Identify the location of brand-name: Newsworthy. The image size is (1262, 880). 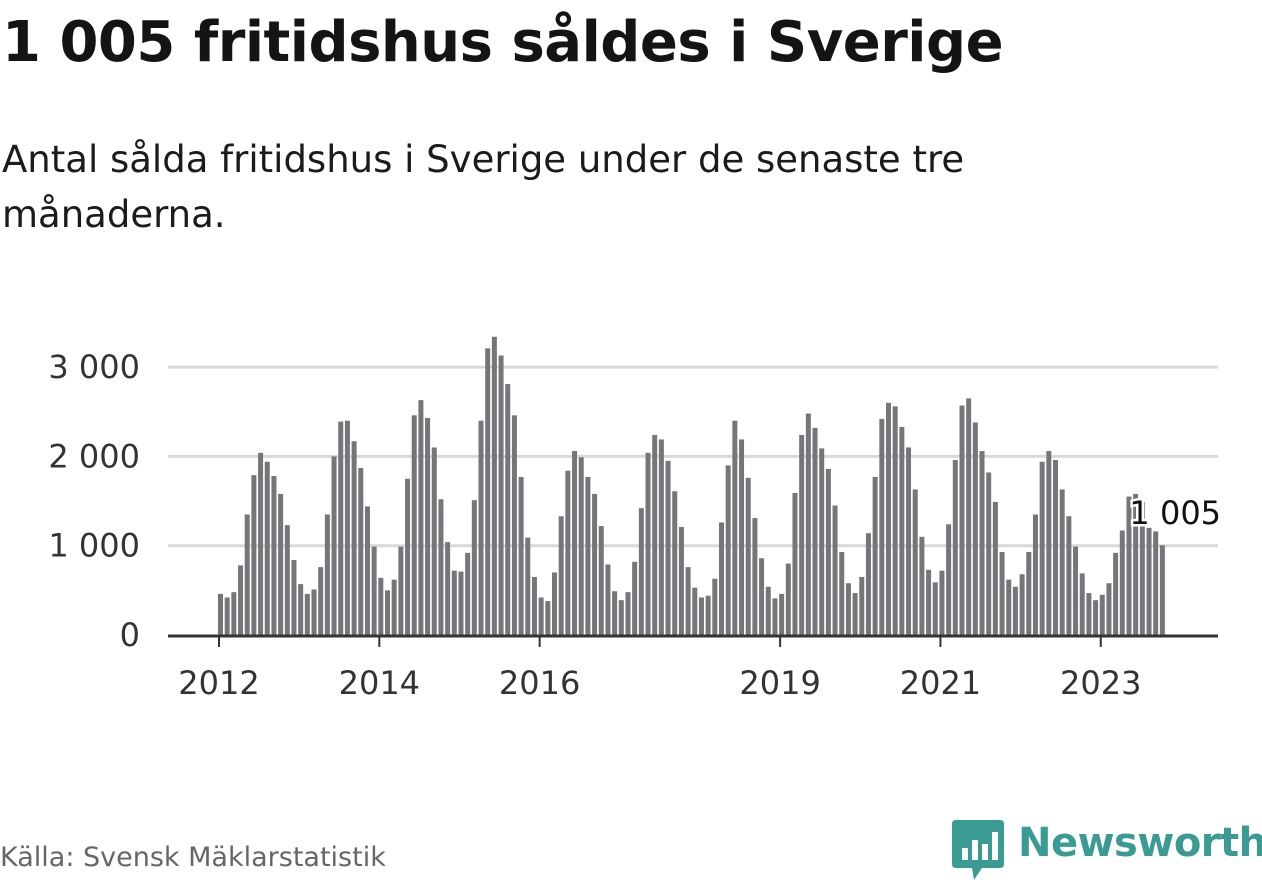
(1140, 843).